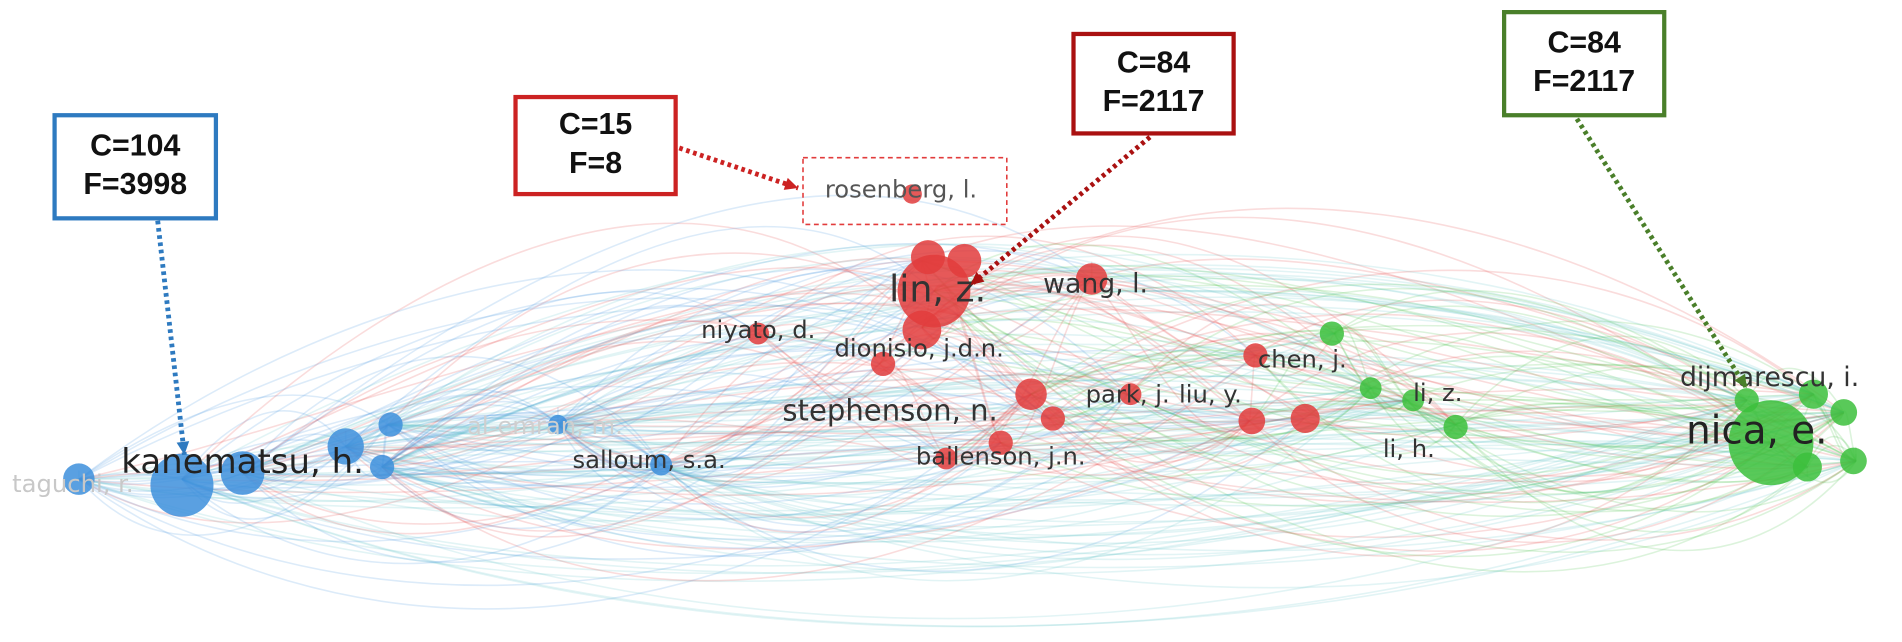  What do you see at coordinates (135, 167) in the screenshot?
I see `annotation-box` at bounding box center [135, 167].